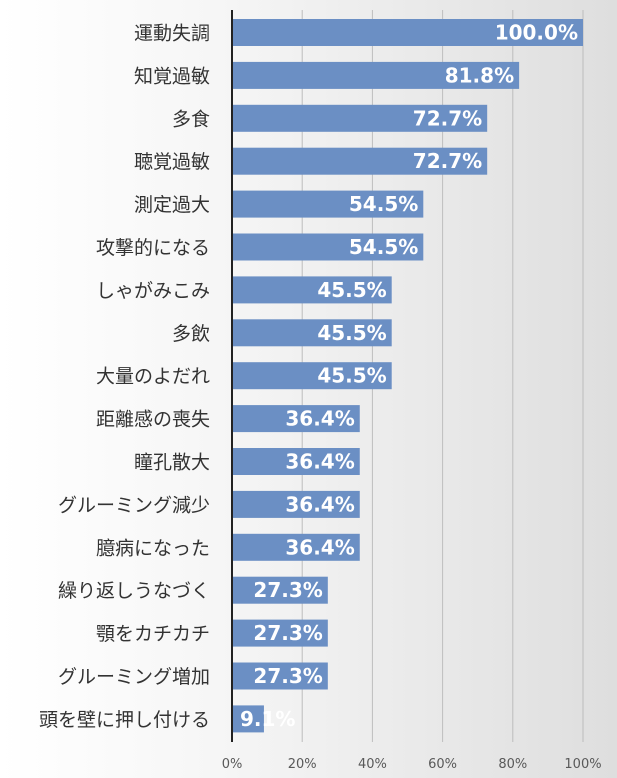 This screenshot has height=778, width=617. What do you see at coordinates (153, 248) in the screenshot?
I see `category-label: 攻撃的になる` at bounding box center [153, 248].